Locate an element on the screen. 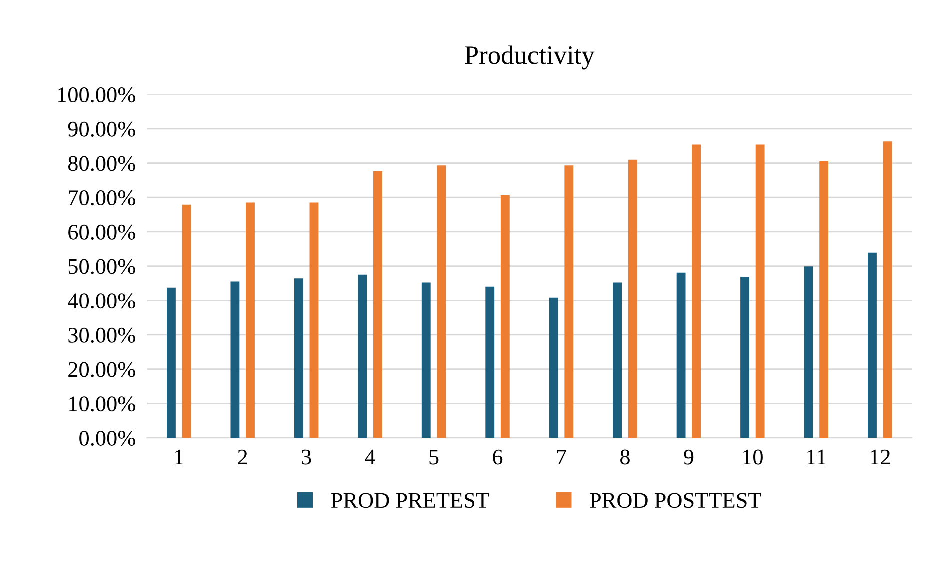 The image size is (950, 563). y-tick-label: 80.00% is located at coordinates (102, 164).